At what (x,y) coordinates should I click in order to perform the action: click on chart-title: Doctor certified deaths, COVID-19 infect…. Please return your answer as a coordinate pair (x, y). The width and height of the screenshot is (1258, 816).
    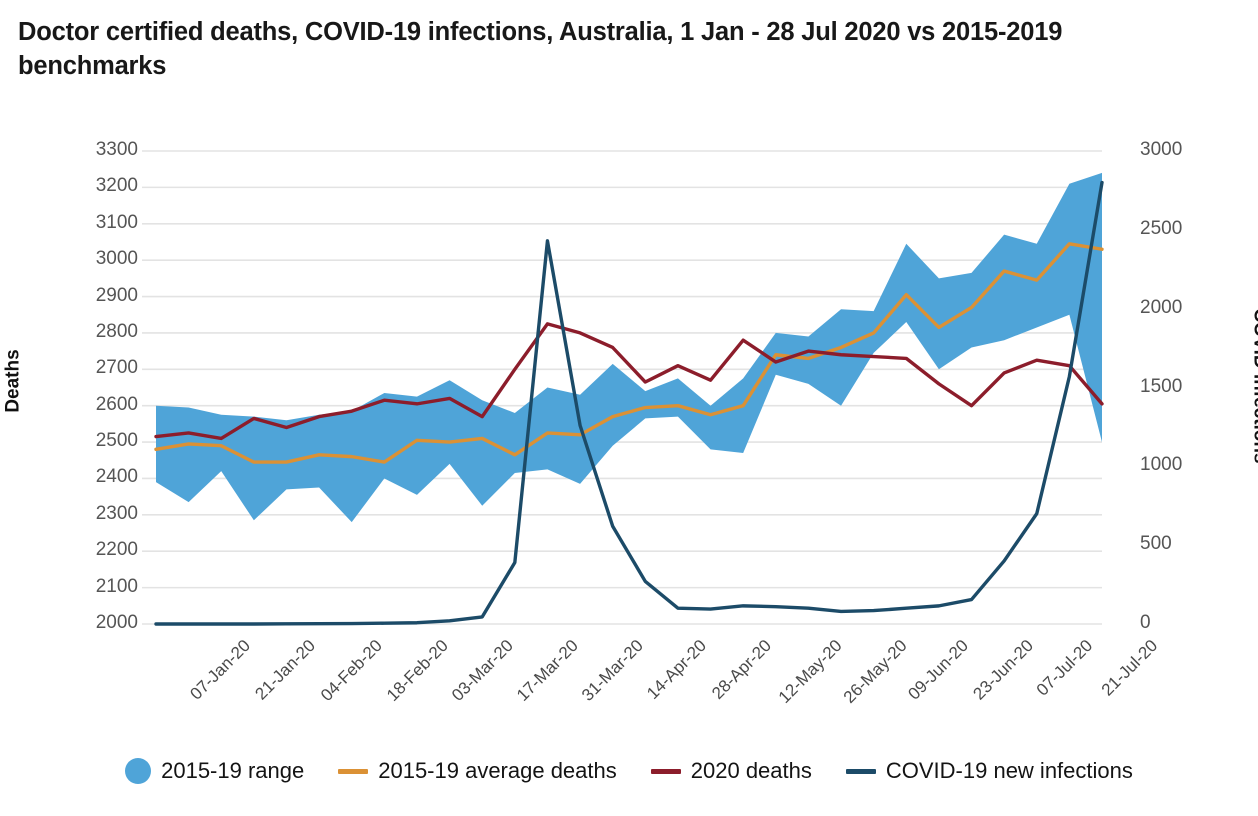
    Looking at the image, I should click on (540, 49).